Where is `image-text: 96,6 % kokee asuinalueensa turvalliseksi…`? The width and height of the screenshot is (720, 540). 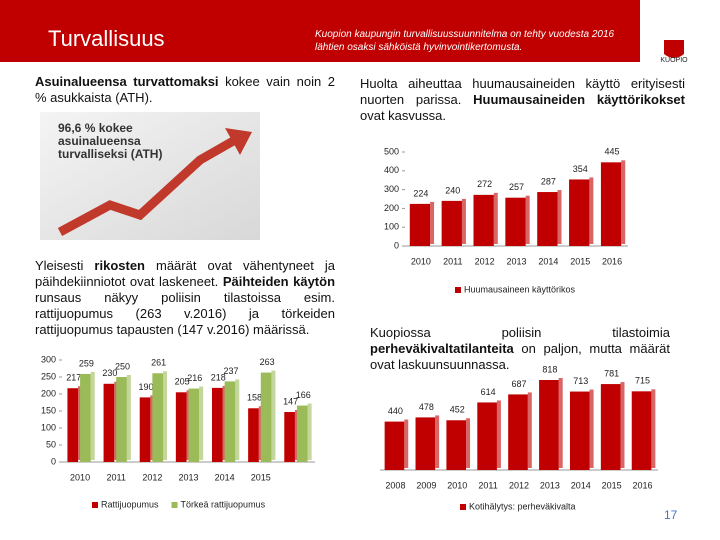
image-text: 96,6 % kokee asuinalueensa turvalliseksi… is located at coordinates (110, 141).